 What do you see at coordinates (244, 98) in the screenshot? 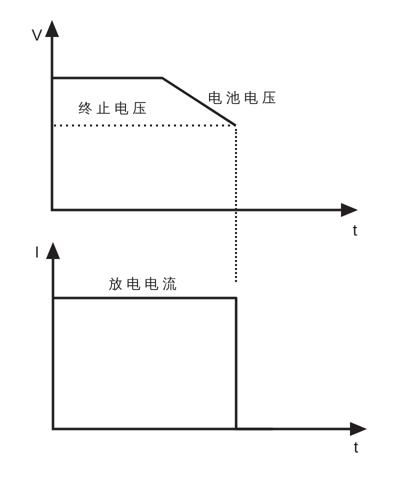
I see `series-label: 电池电压` at bounding box center [244, 98].